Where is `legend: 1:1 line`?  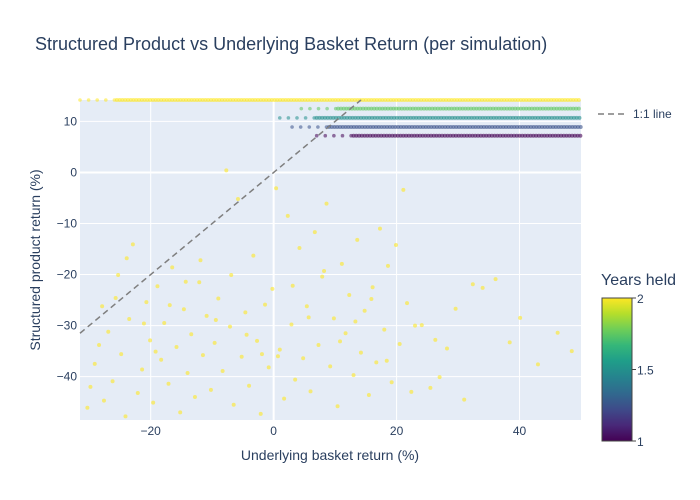 legend: 1:1 line is located at coordinates (635, 114).